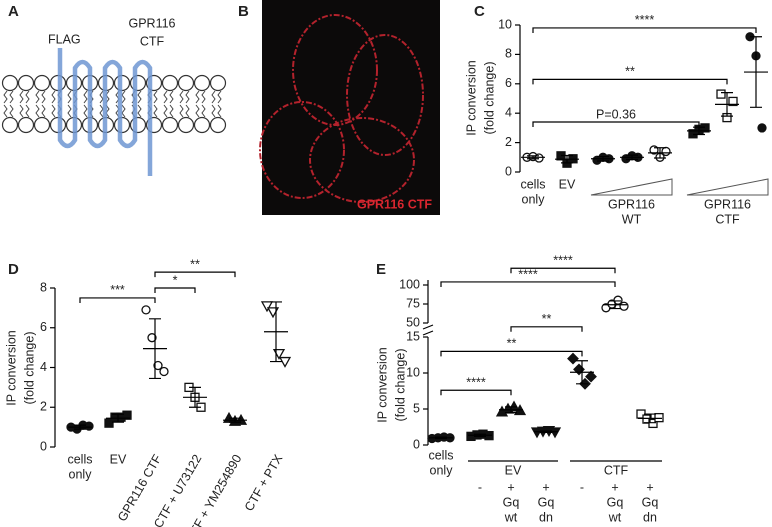 The height and width of the screenshot is (527, 772). I want to click on y-tick-label: 50, so click(413, 322).